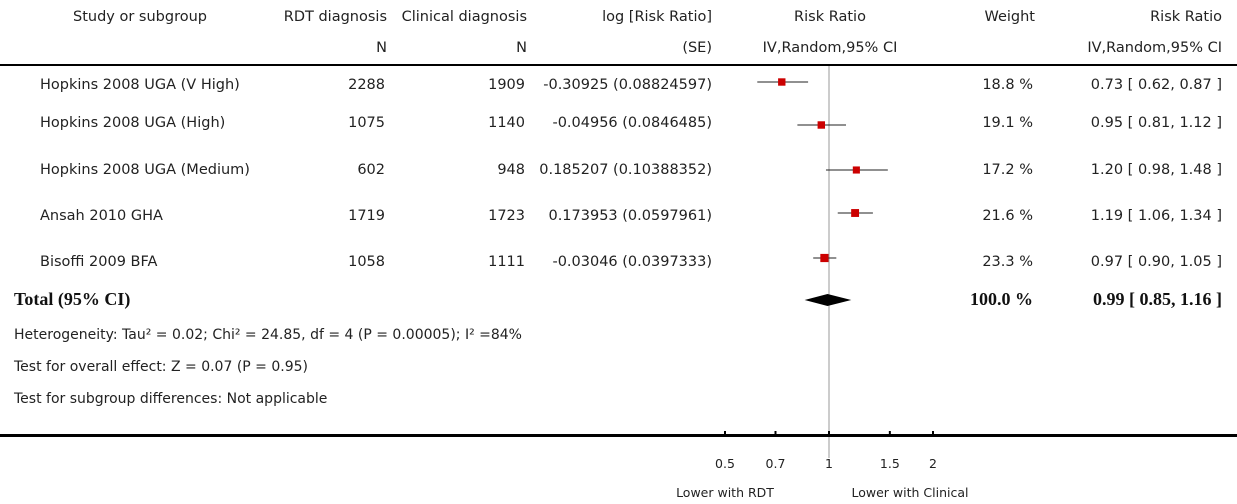  Describe the element at coordinates (101, 216) in the screenshot. I see `study-name: Ansah 2010 GHA` at that location.